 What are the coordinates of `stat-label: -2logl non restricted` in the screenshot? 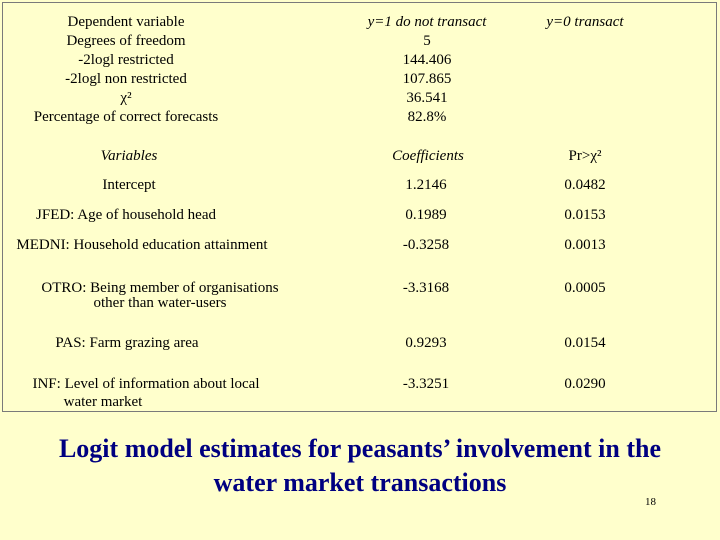 It's located at (126, 79).